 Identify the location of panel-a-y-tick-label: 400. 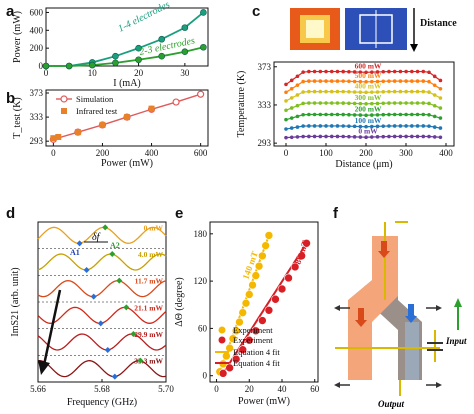
(37, 30).